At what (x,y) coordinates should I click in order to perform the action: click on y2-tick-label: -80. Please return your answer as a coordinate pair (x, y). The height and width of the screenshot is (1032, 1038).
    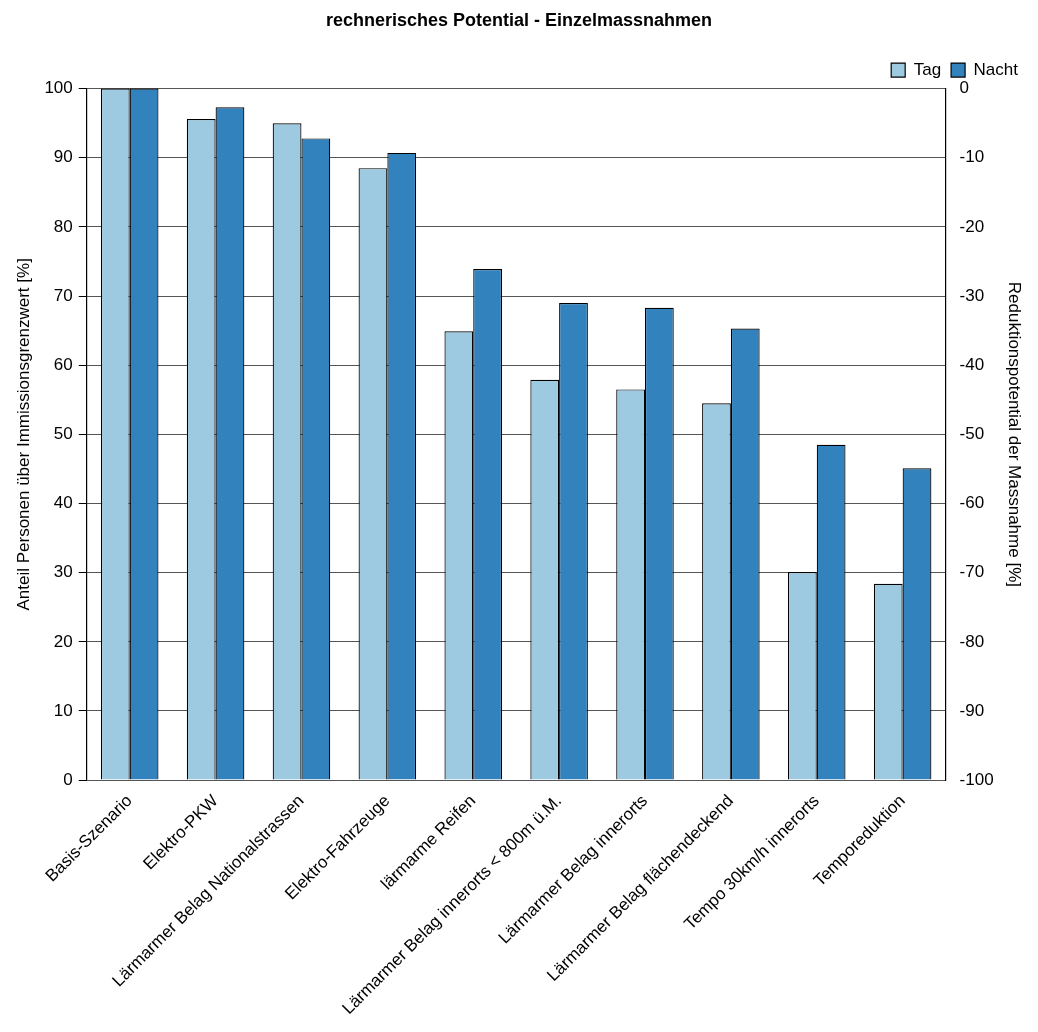
    Looking at the image, I should click on (972, 641).